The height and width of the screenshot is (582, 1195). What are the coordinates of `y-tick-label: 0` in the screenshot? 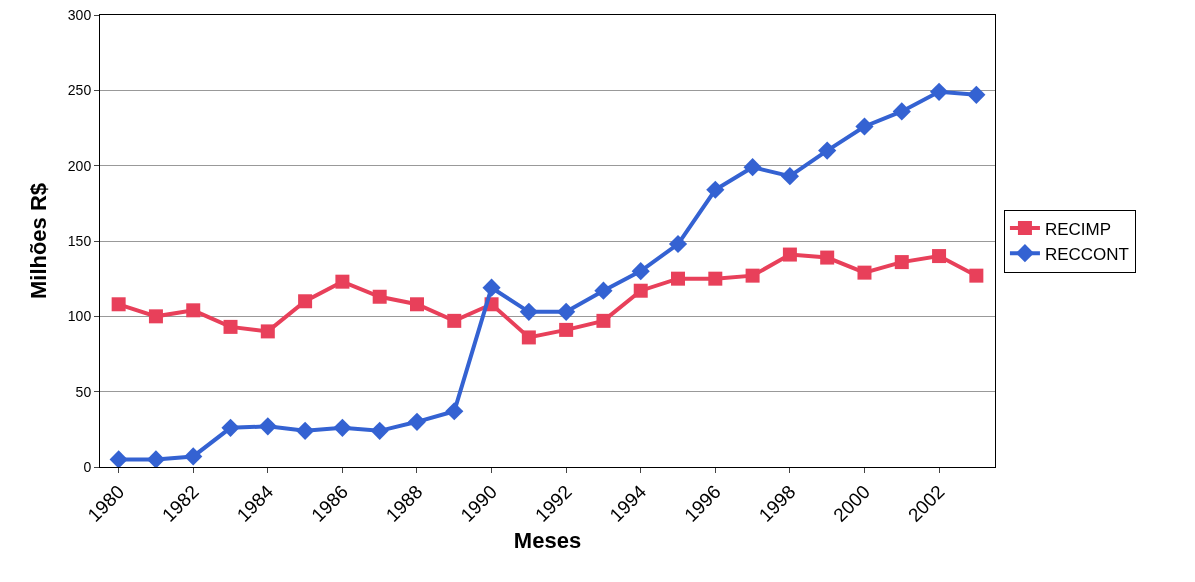 It's located at (87, 466).